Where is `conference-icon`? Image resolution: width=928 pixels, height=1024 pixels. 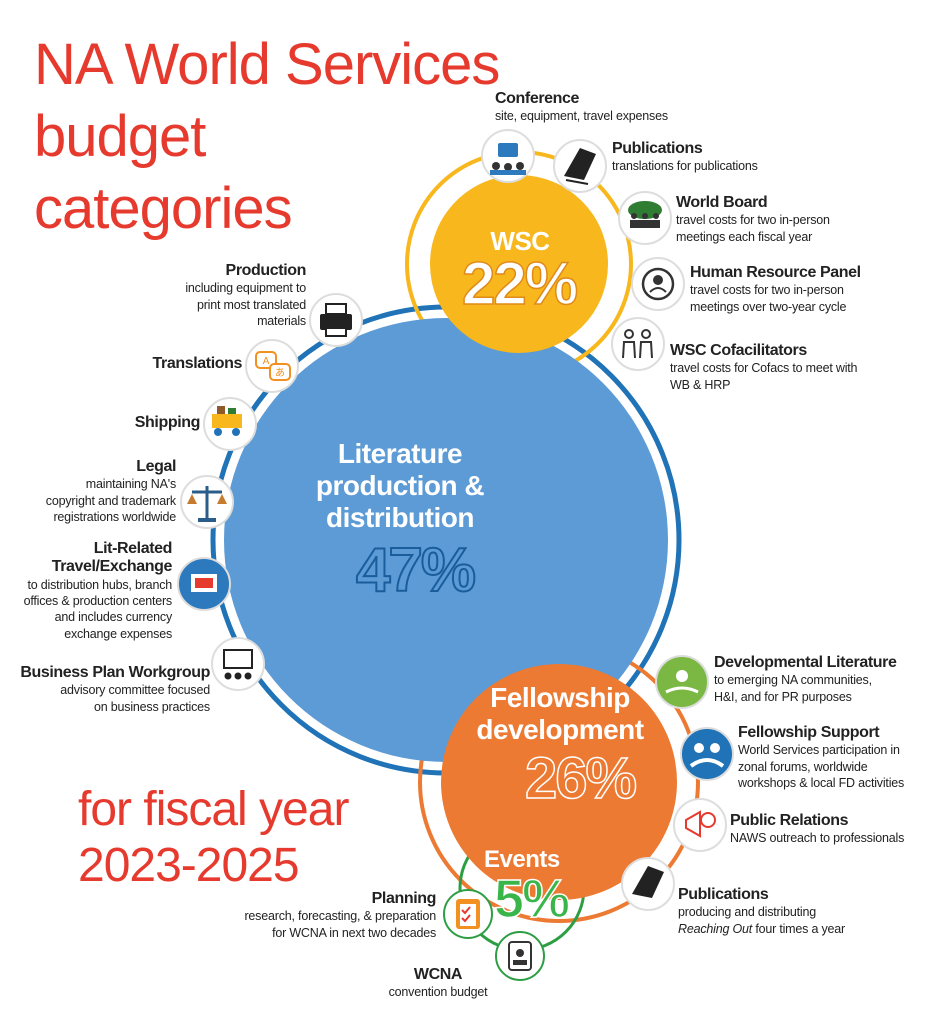
conference-icon is located at coordinates (508, 156).